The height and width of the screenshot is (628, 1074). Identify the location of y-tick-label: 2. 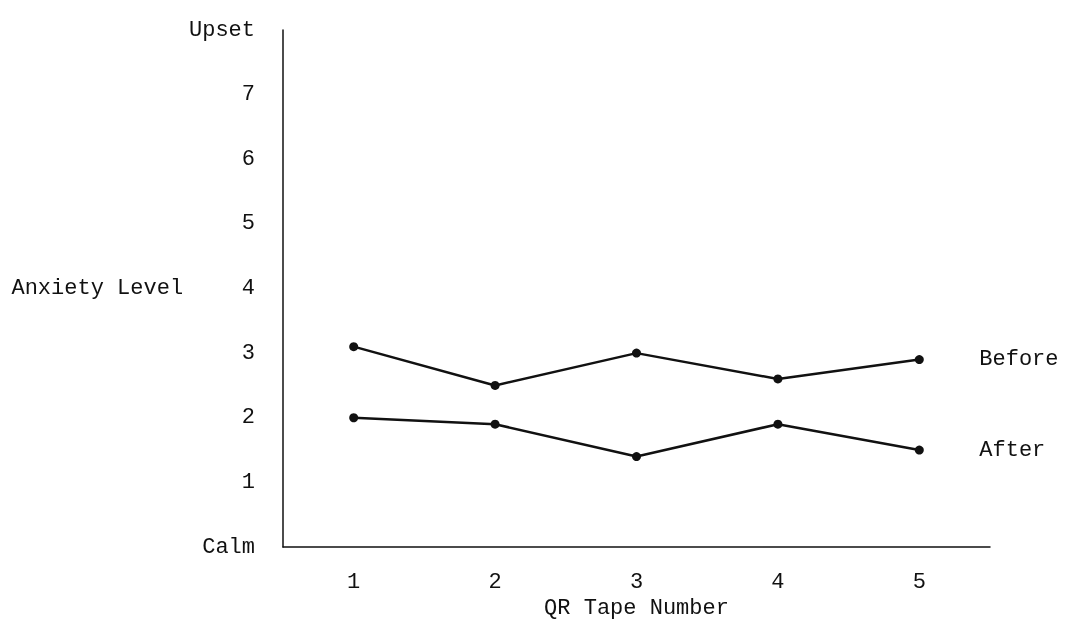
(248, 418).